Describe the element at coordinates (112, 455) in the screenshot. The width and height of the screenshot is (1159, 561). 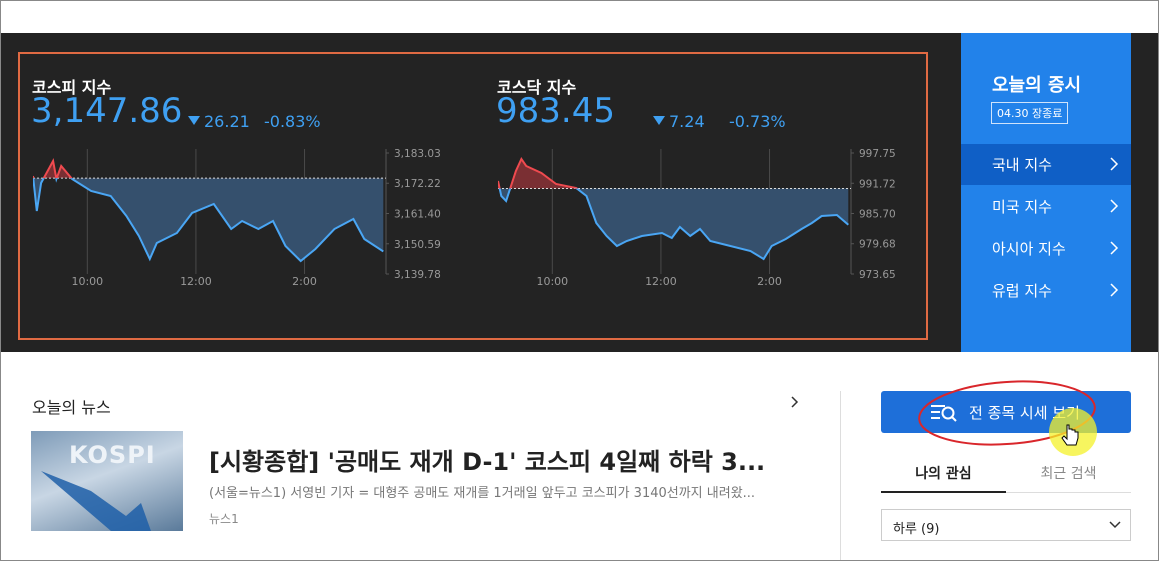
I see `thumbnail-text: KOSPI` at that location.